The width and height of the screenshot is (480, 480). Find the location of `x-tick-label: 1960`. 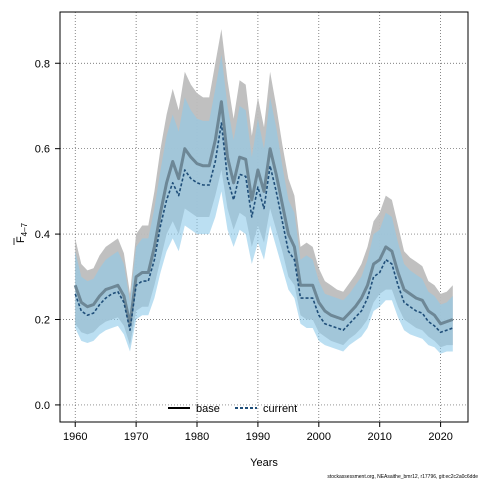

x-tick-label: 1960 is located at coordinates (75, 437).